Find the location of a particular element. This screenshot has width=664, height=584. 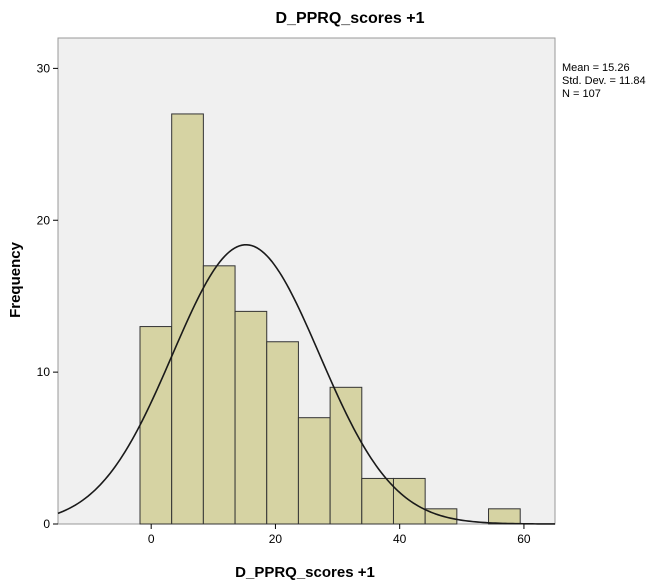

y-tick-label-10: 10 is located at coordinates (44, 372).